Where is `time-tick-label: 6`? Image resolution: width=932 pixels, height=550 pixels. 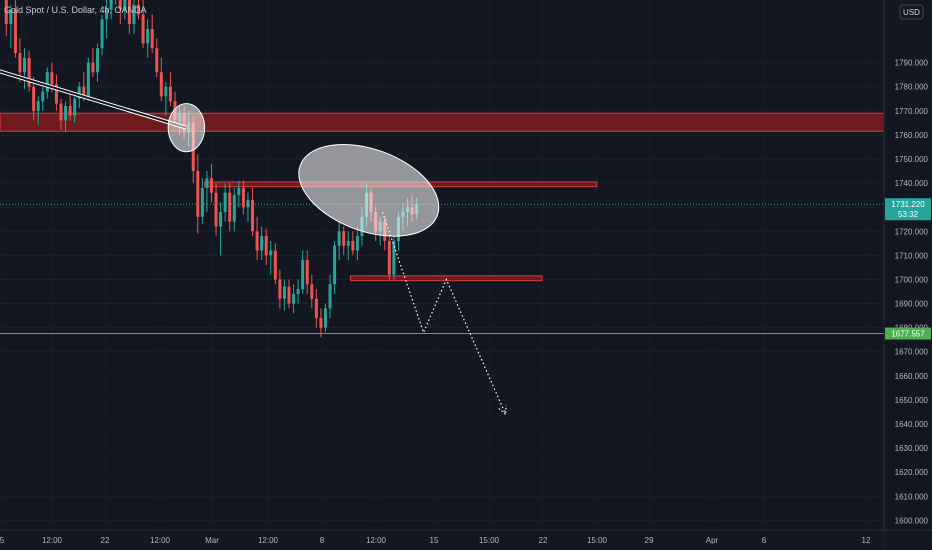
time-tick-label: 6 is located at coordinates (764, 540).